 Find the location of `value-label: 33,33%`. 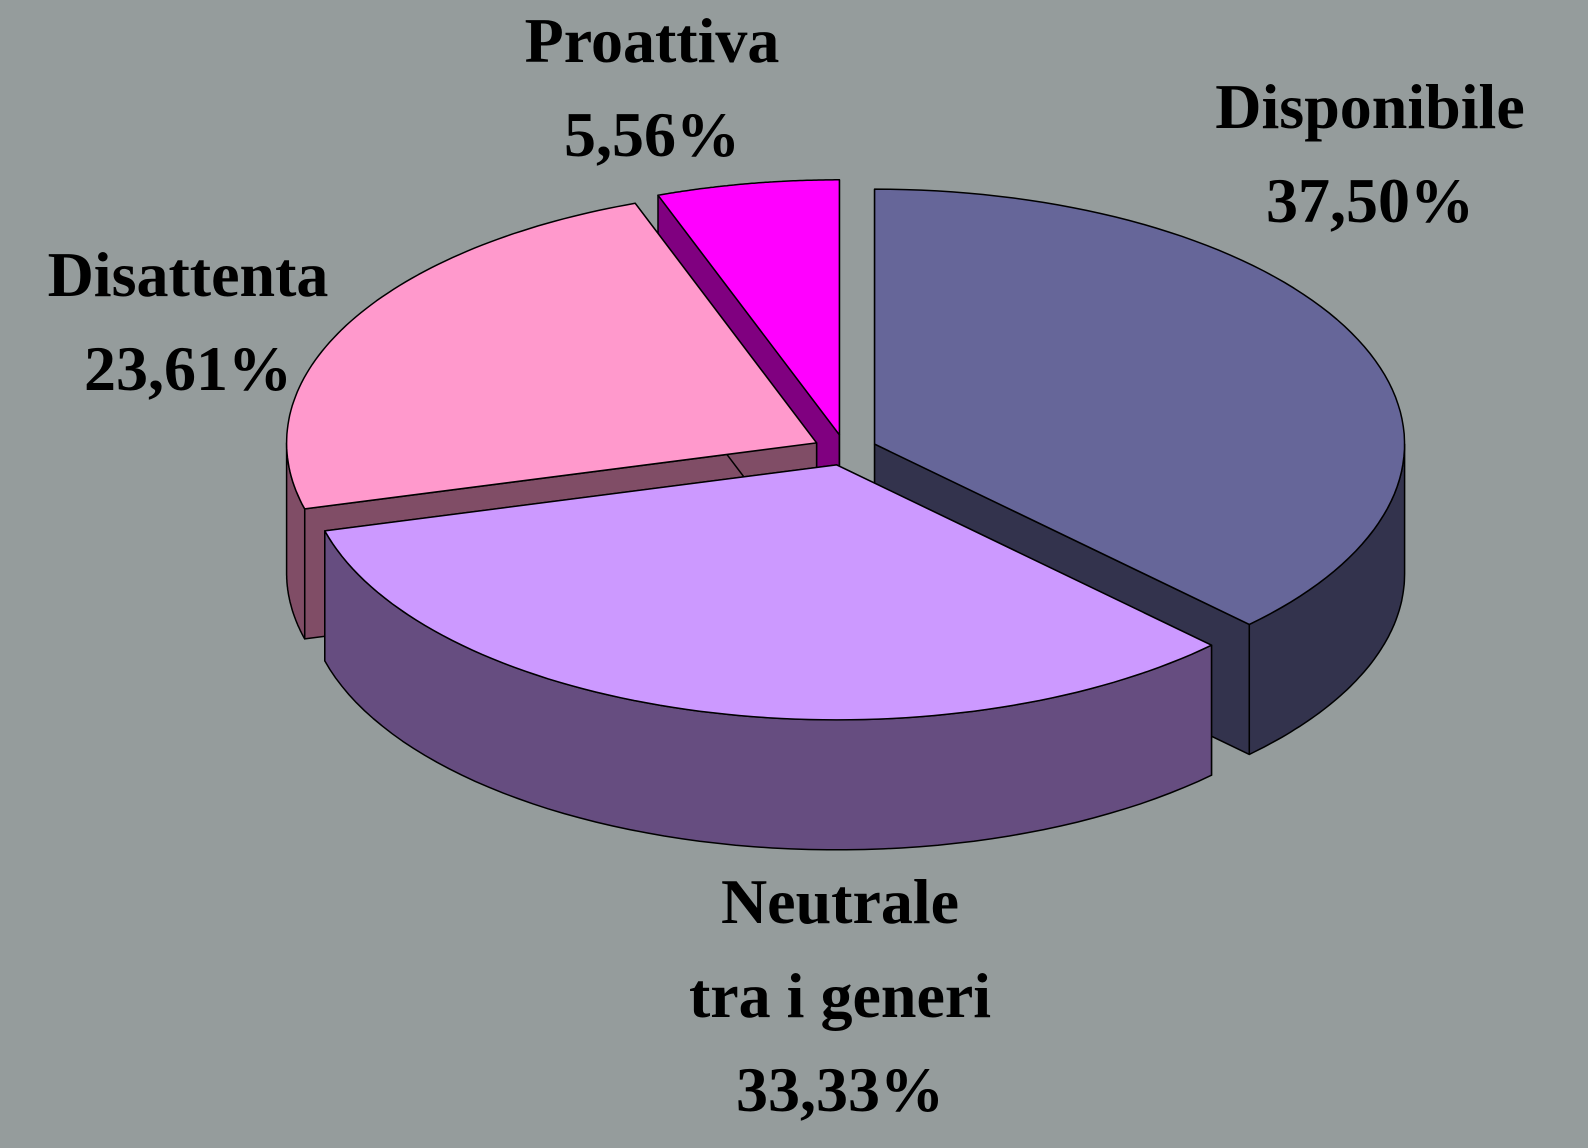

value-label: 33,33% is located at coordinates (840, 1089).